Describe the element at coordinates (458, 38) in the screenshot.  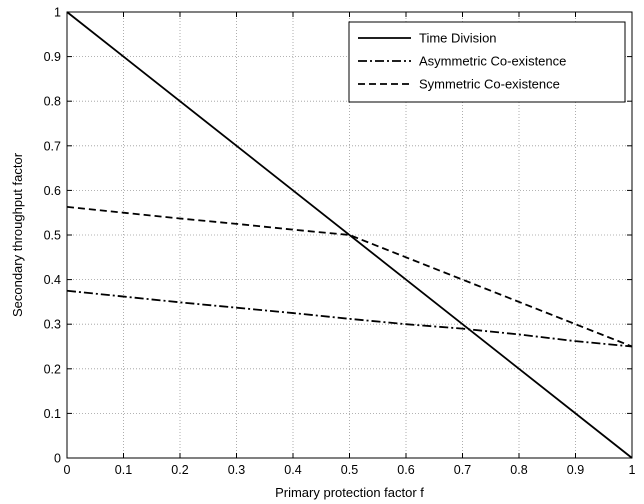
I see `legend-label-0: Time Division` at that location.